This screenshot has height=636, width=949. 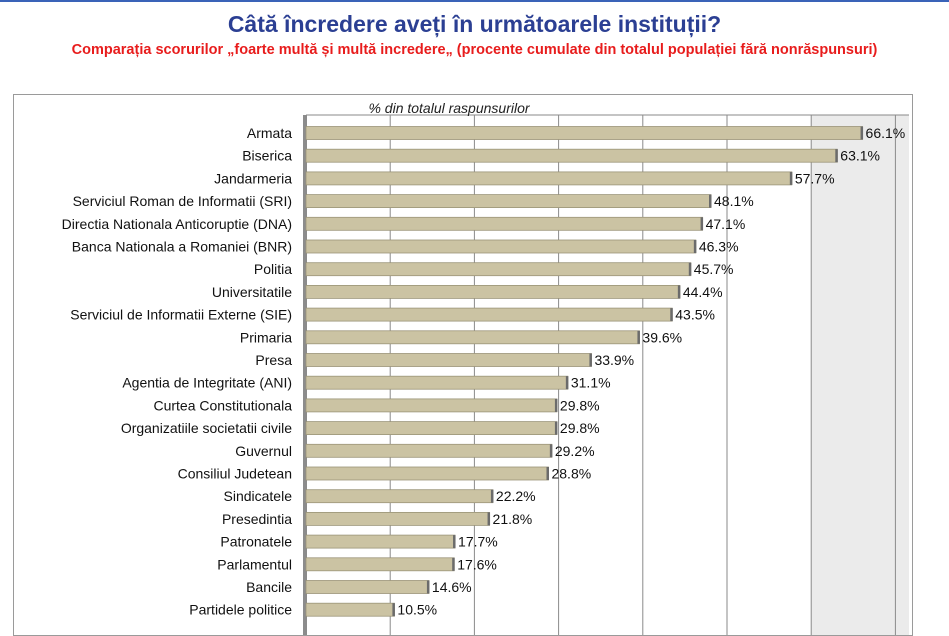 What do you see at coordinates (703, 292) in the screenshot?
I see `value-label: 44.4%` at bounding box center [703, 292].